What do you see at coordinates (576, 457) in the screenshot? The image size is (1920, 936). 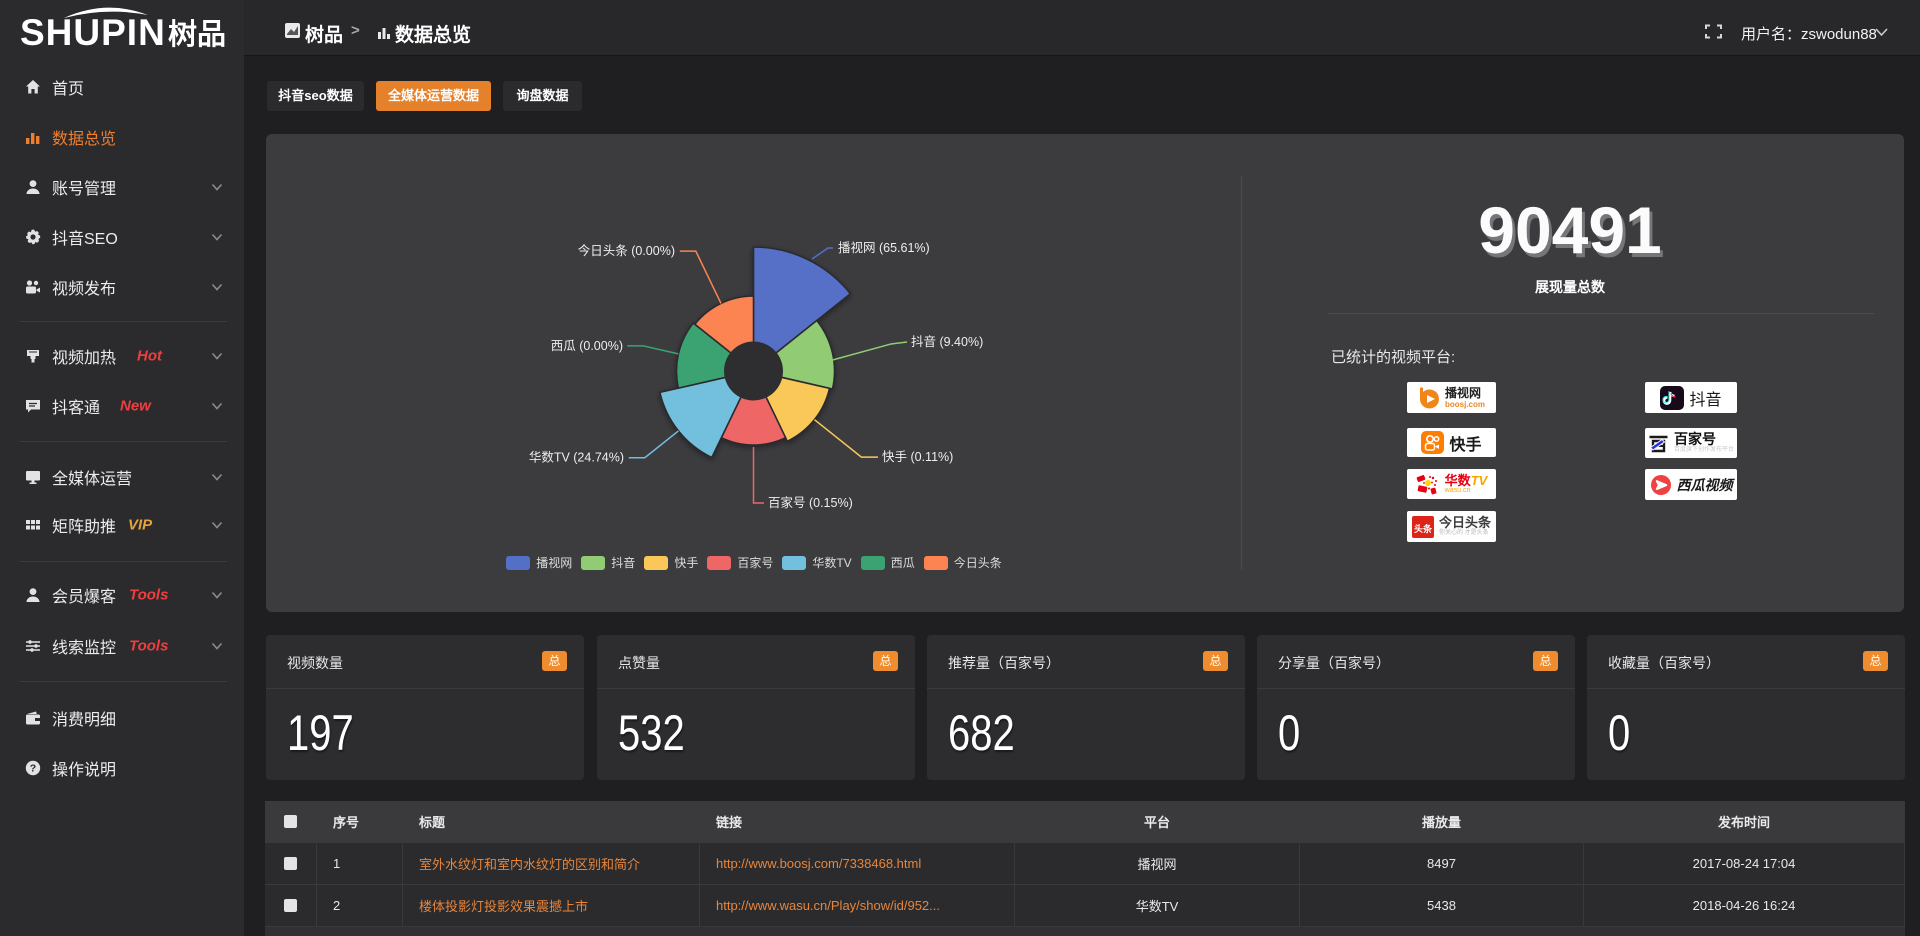 I see `svg-text: 华数TV (24.74%)` at bounding box center [576, 457].